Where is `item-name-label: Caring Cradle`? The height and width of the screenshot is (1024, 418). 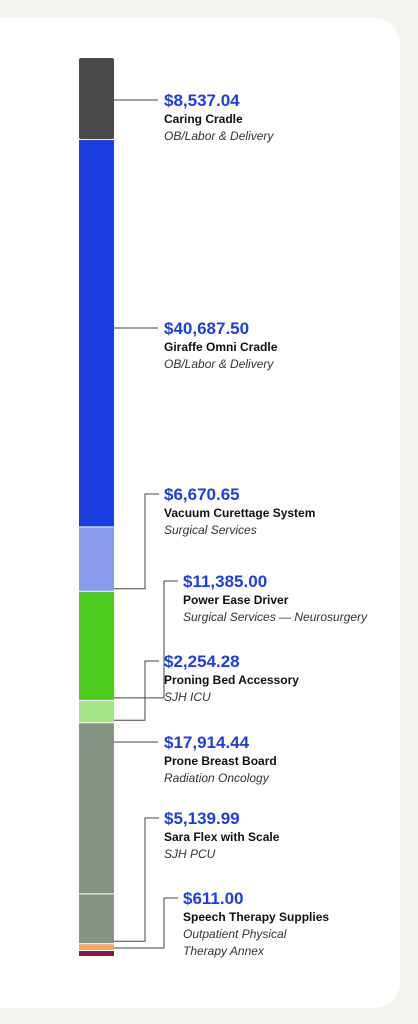 item-name-label: Caring Cradle is located at coordinates (203, 119).